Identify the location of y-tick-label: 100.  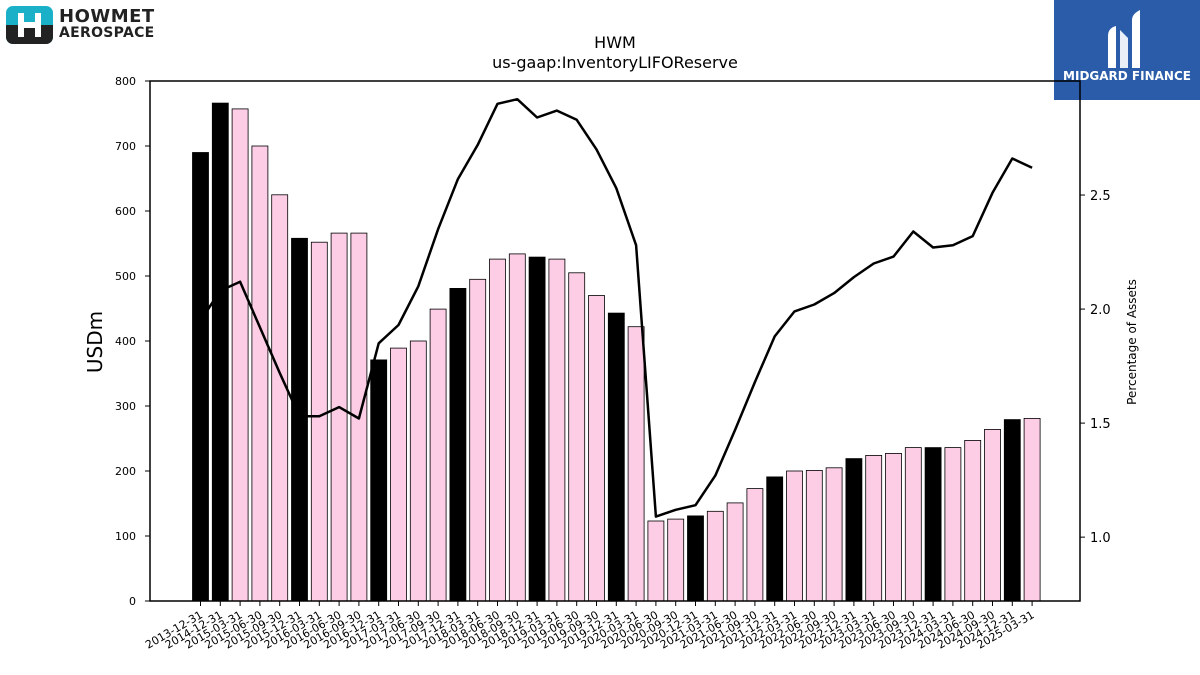
(125, 536).